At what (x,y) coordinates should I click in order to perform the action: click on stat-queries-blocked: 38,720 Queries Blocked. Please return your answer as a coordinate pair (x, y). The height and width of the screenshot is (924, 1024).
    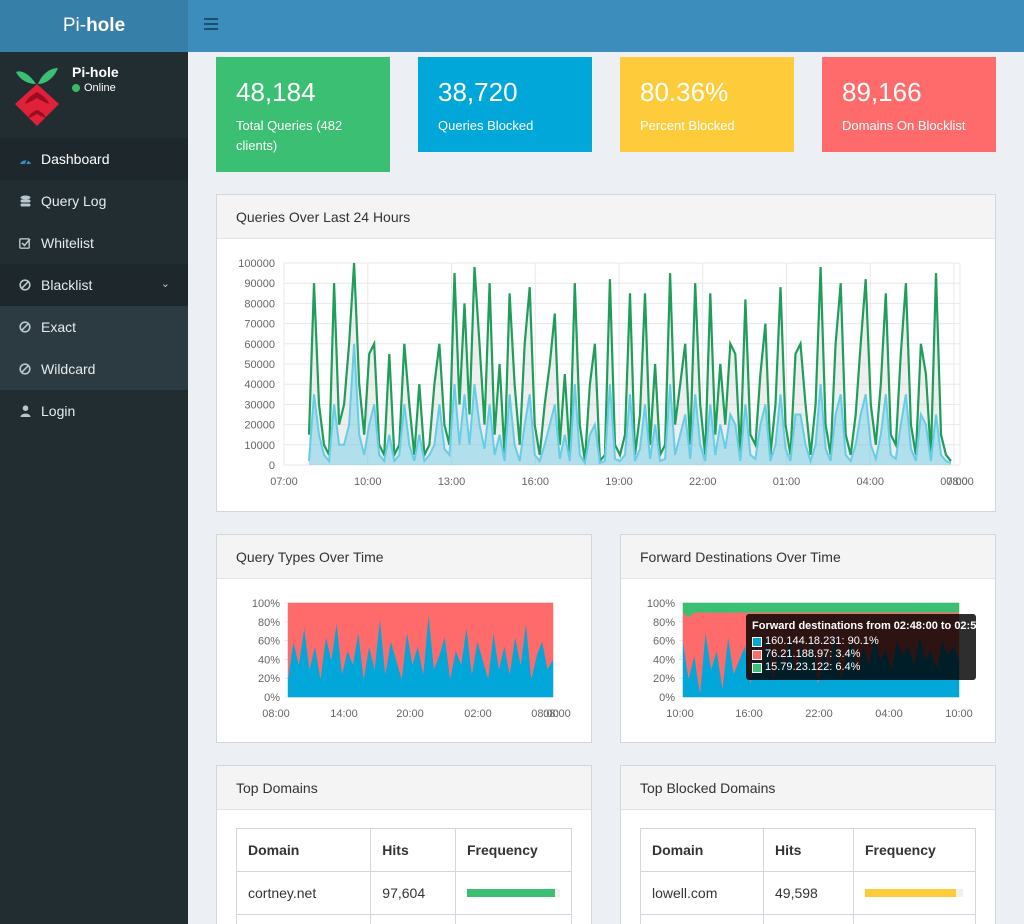
    Looking at the image, I should click on (505, 104).